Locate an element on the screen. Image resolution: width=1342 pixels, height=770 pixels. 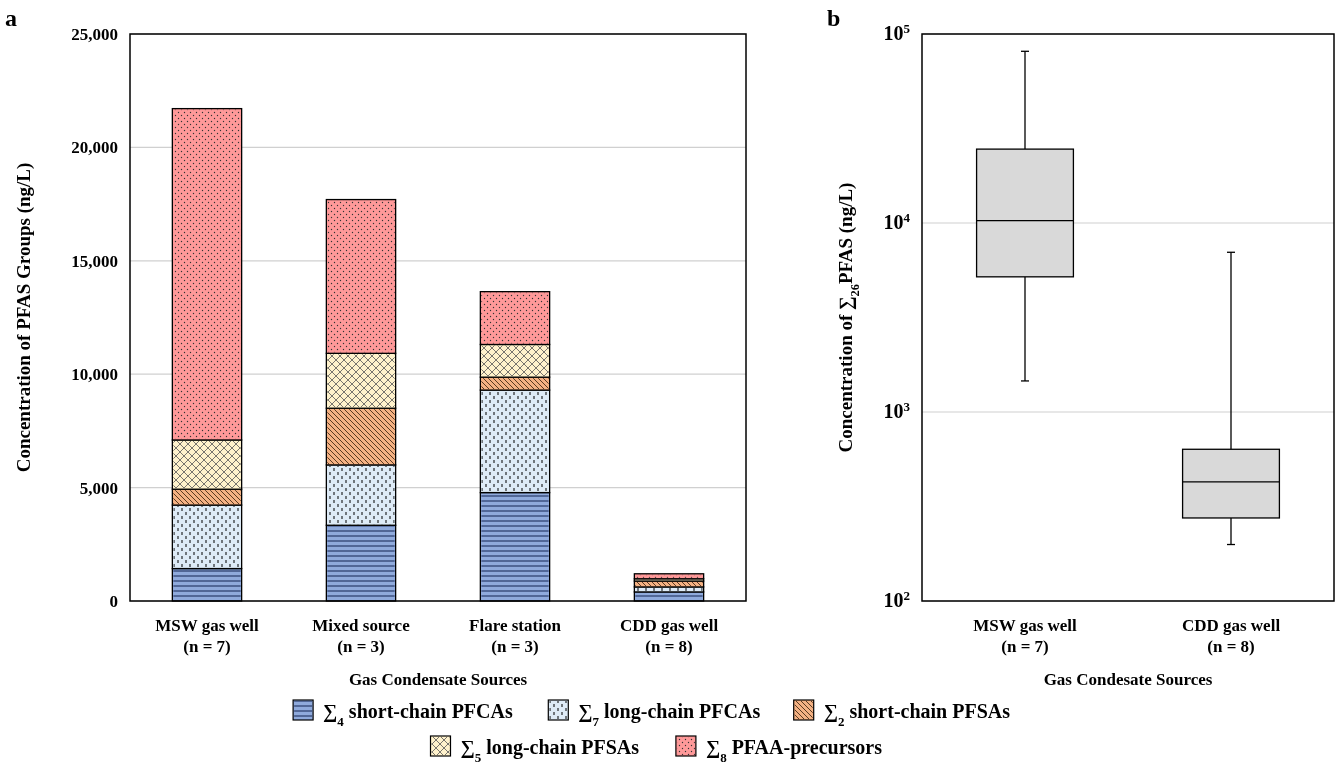
y-tick-label: 15,000 is located at coordinates (94, 261).